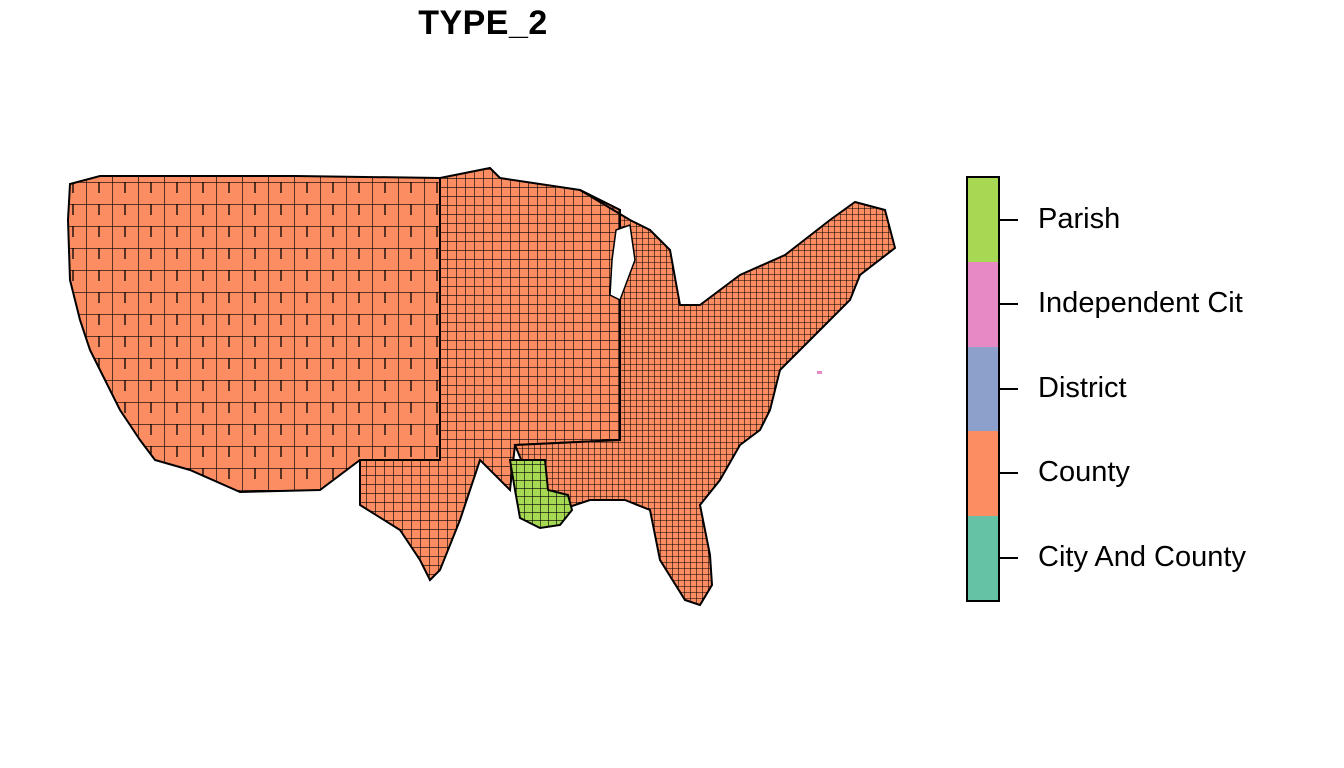  I want to click on legend-label-district: District, so click(1082, 388).